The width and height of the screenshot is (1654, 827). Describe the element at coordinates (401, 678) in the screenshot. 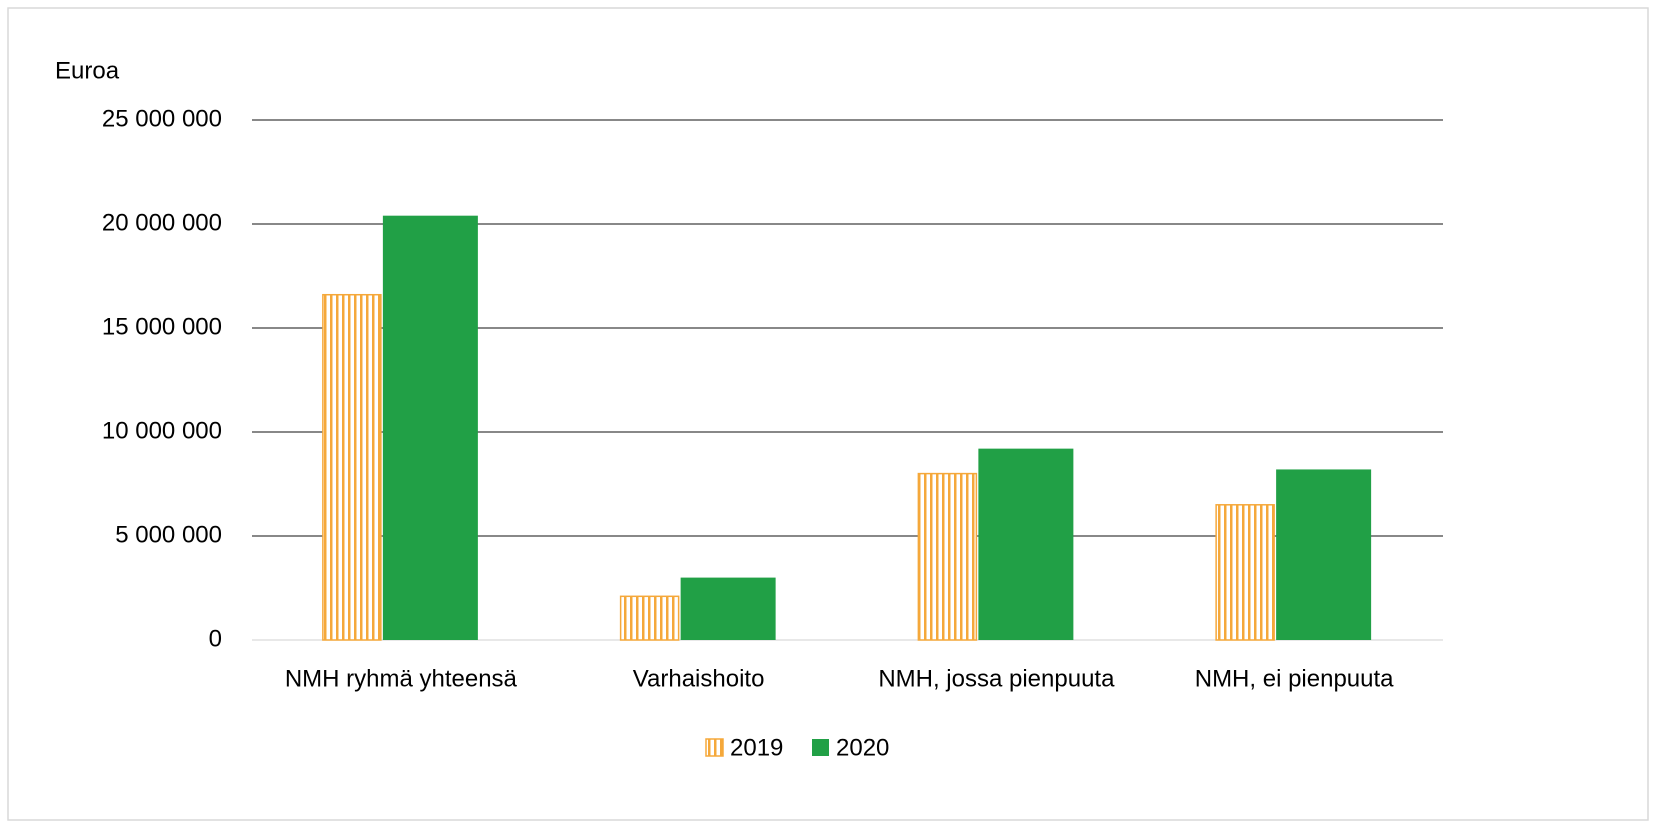

I see `x-tick-label: NMH ryhmä yhteensä` at that location.